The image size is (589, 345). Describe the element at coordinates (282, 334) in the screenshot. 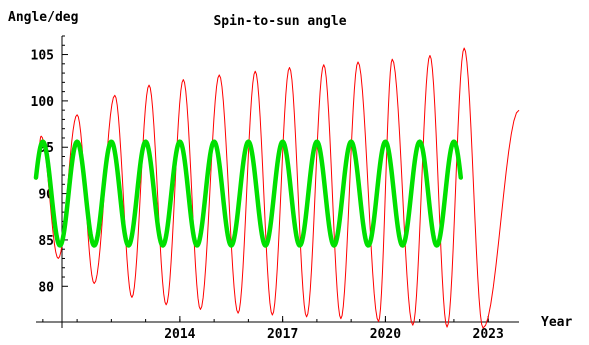

I see `x-tick-label: 2017` at that location.